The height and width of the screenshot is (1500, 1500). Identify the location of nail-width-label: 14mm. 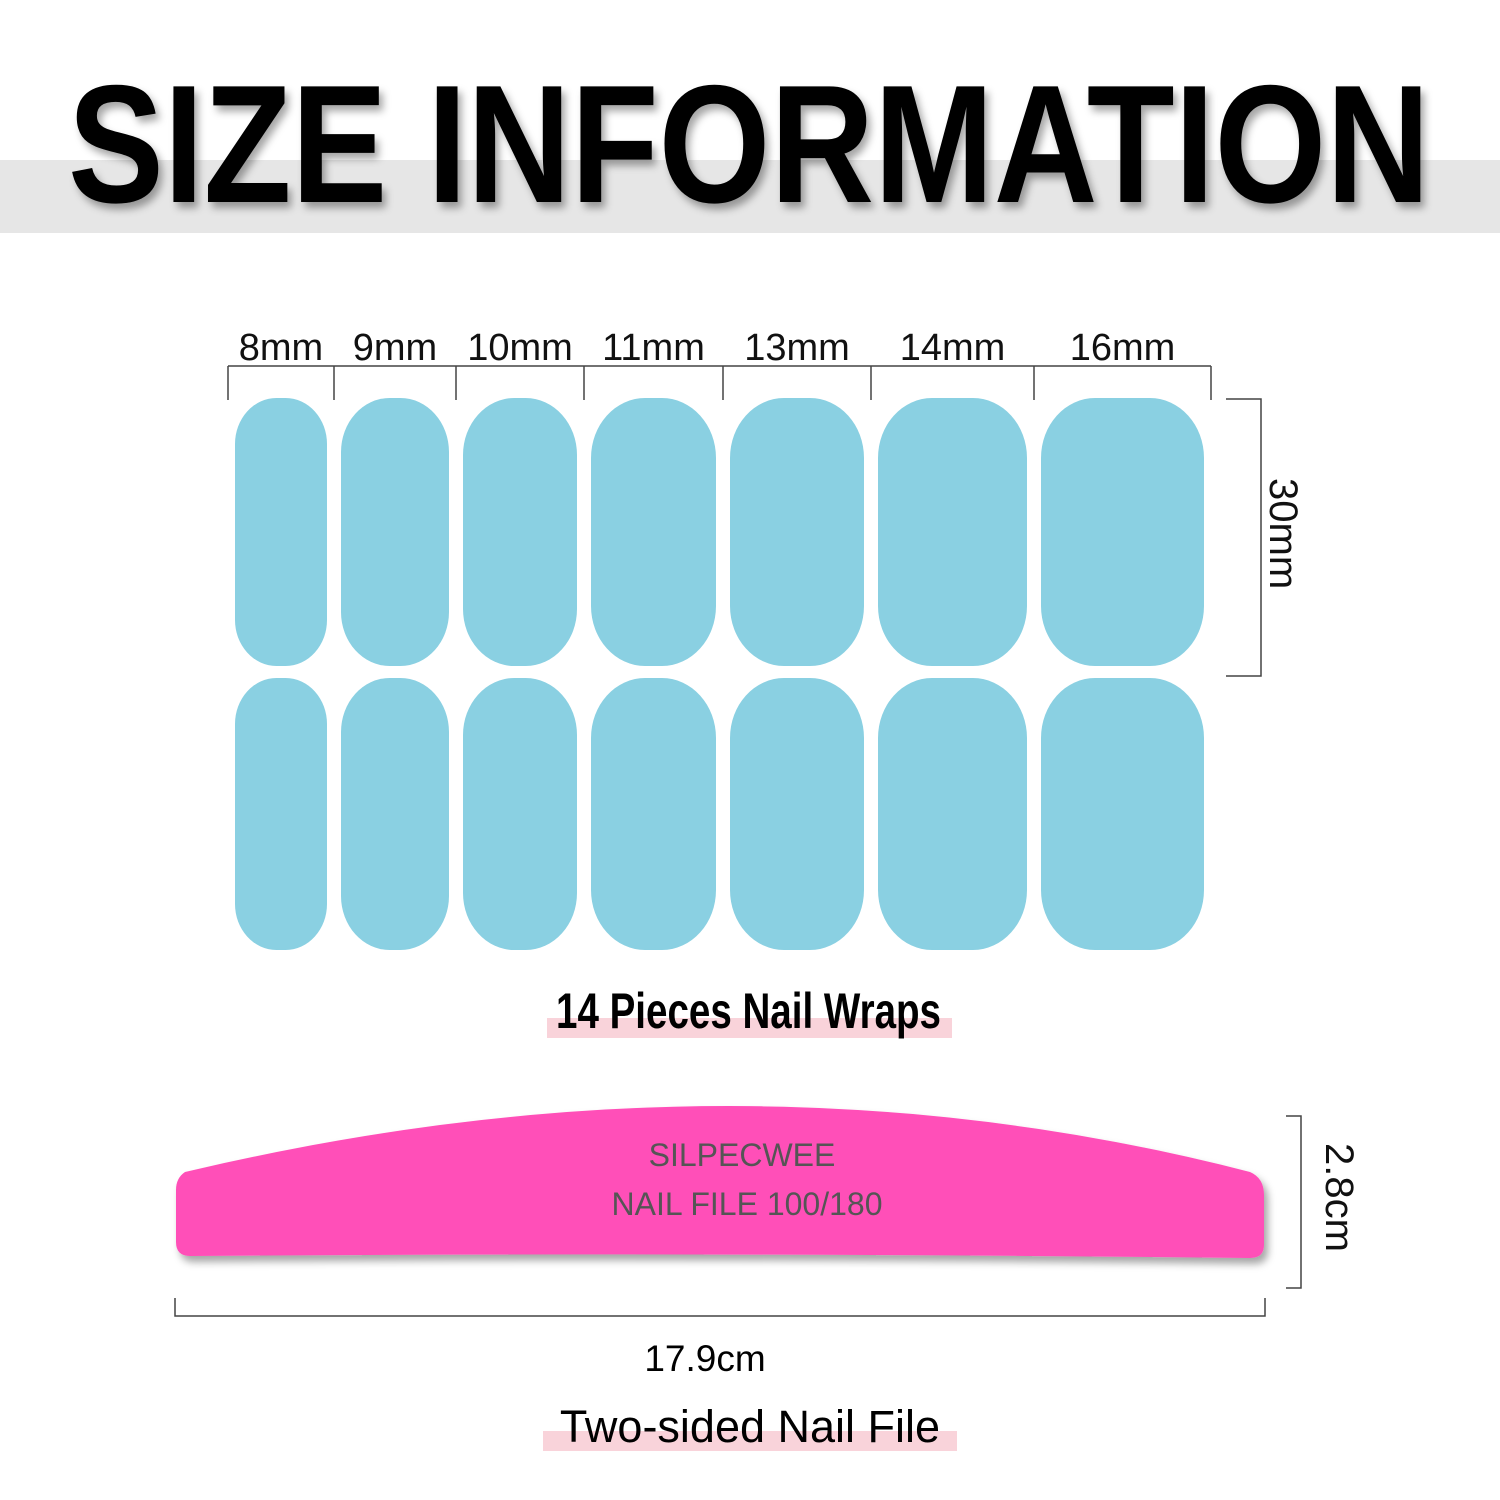
(953, 348).